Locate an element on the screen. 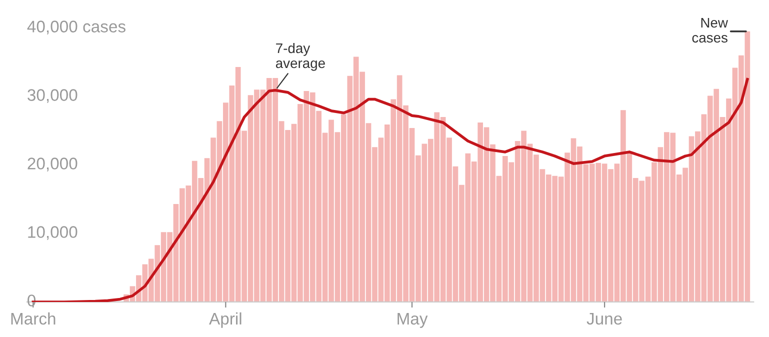 The image size is (769, 337). x-tick-label: April is located at coordinates (225, 320).